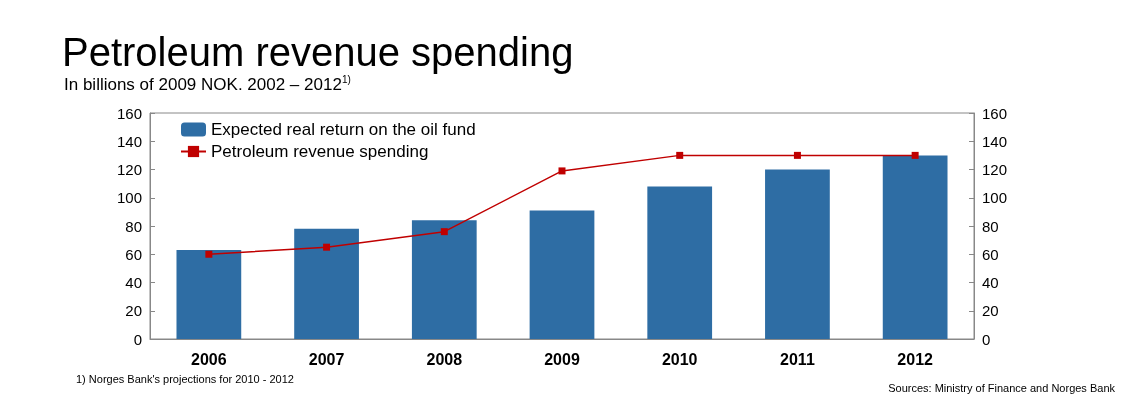 This screenshot has height=419, width=1129. I want to click on legend-label: Petroleum revenue spending, so click(320, 151).